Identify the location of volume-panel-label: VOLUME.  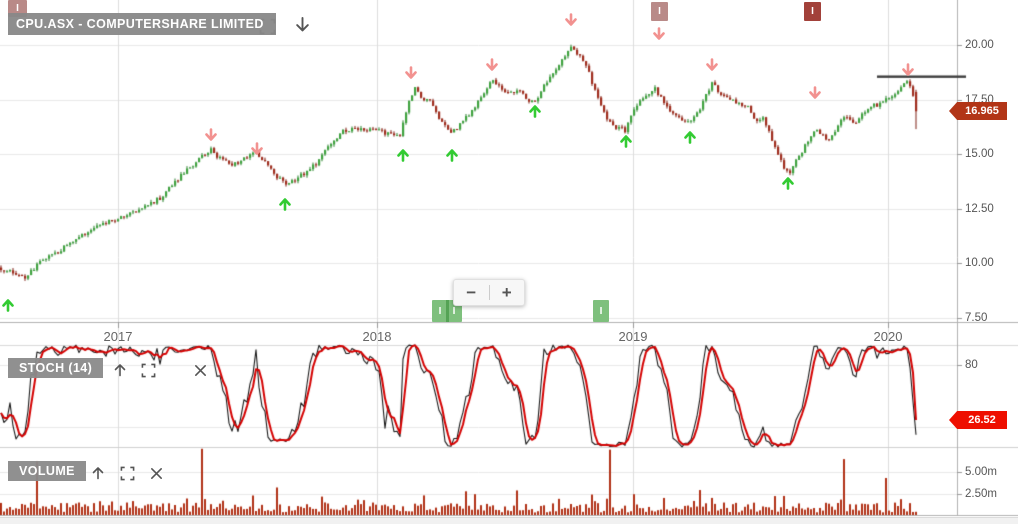
(47, 471).